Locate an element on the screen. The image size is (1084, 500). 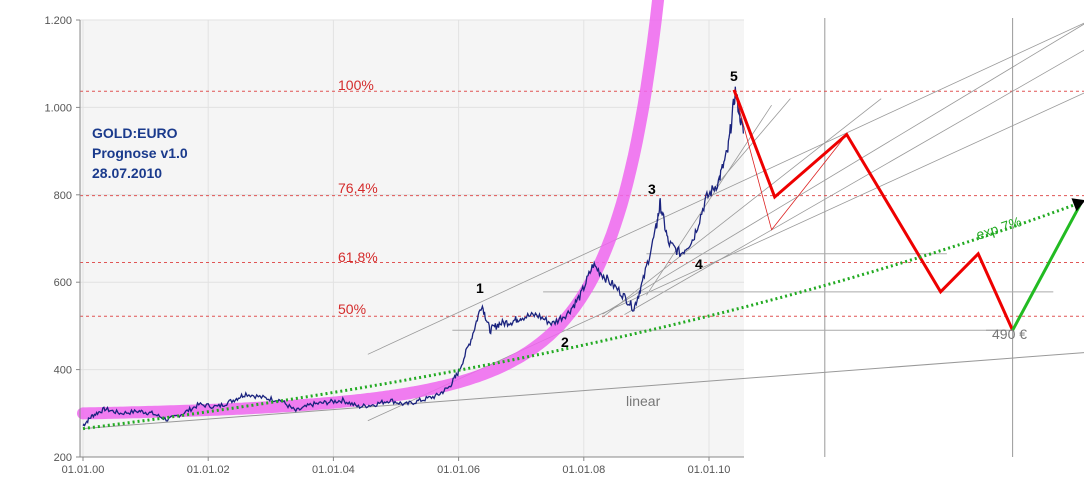
y-tick-label-5: 1.200 is located at coordinates (58, 21).